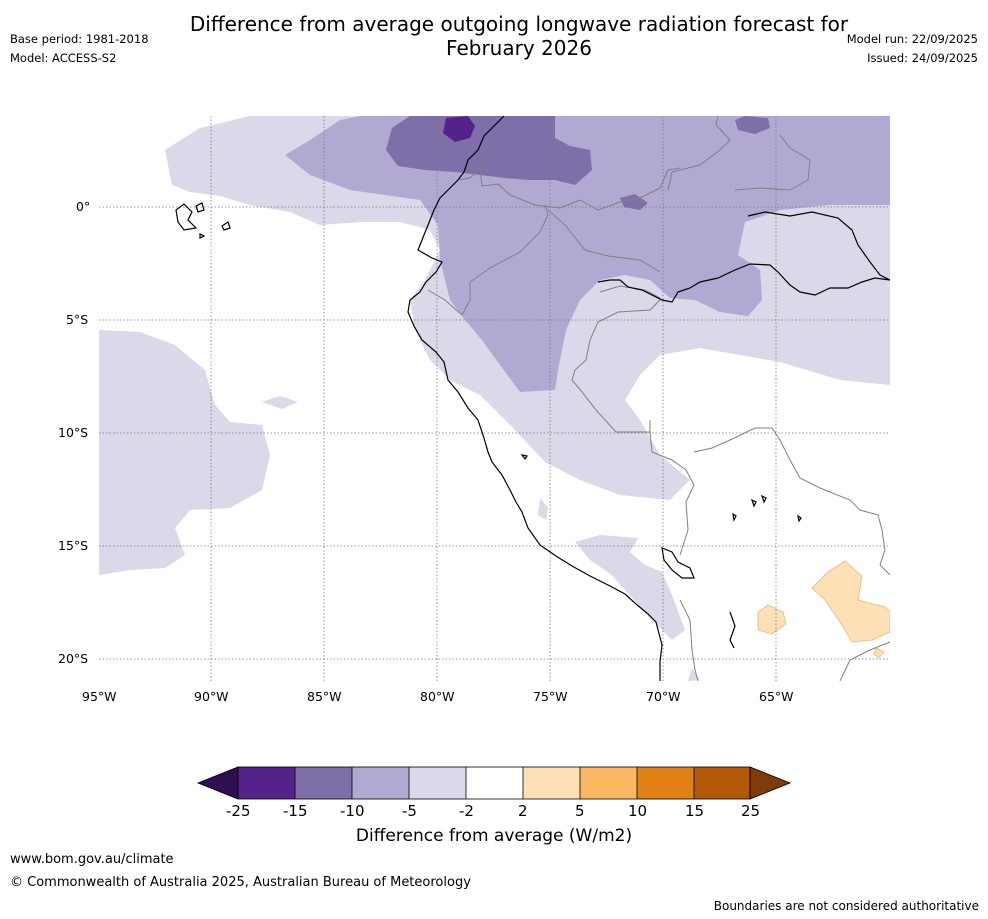 This screenshot has height=919, width=988. What do you see at coordinates (324, 696) in the screenshot?
I see `lon-label: 85°W` at bounding box center [324, 696].